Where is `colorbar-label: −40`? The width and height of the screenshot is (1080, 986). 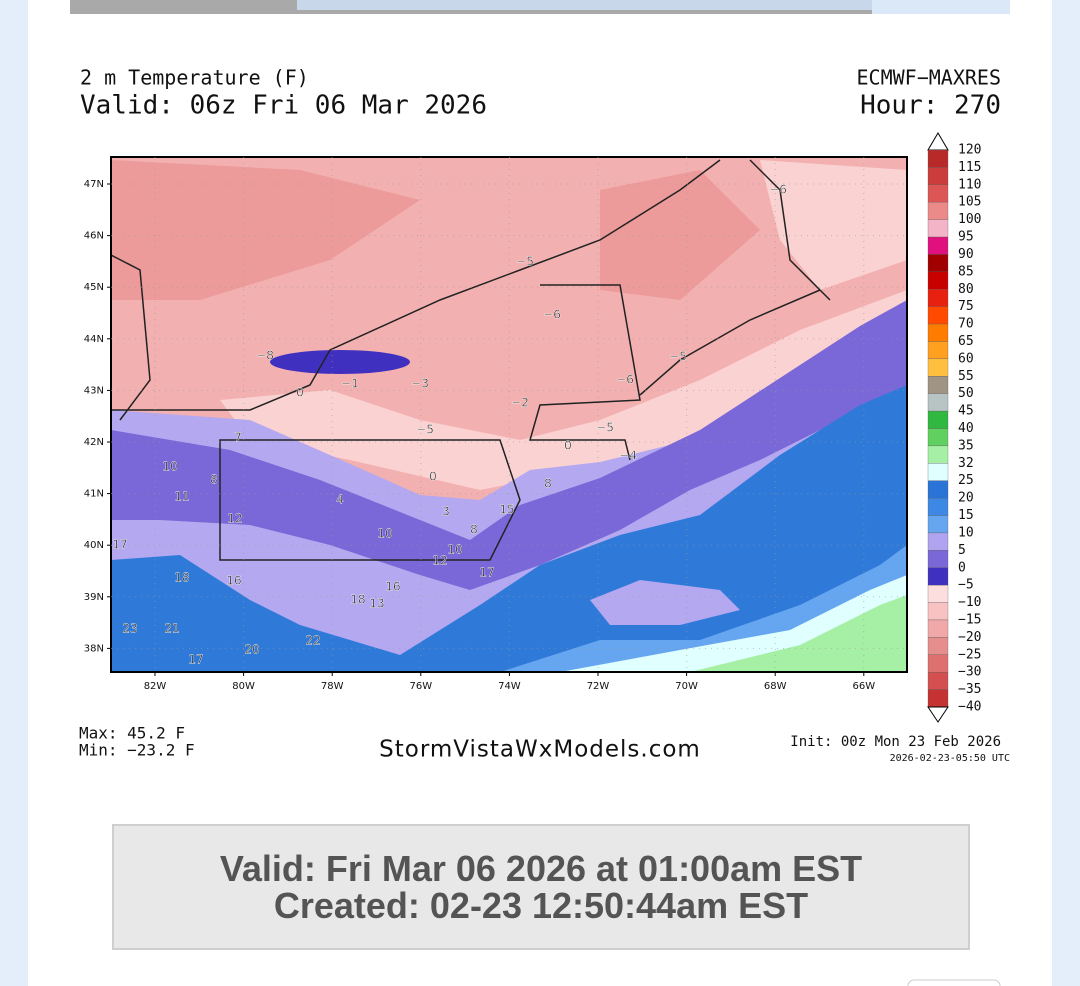
colorbar-label: −40 is located at coordinates (969, 707).